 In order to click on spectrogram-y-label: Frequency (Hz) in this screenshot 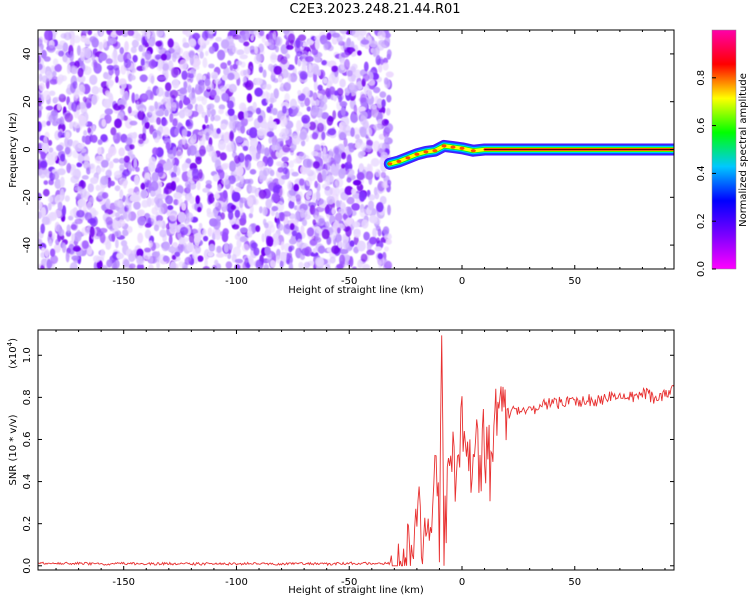, I will do `click(13, 150)`.